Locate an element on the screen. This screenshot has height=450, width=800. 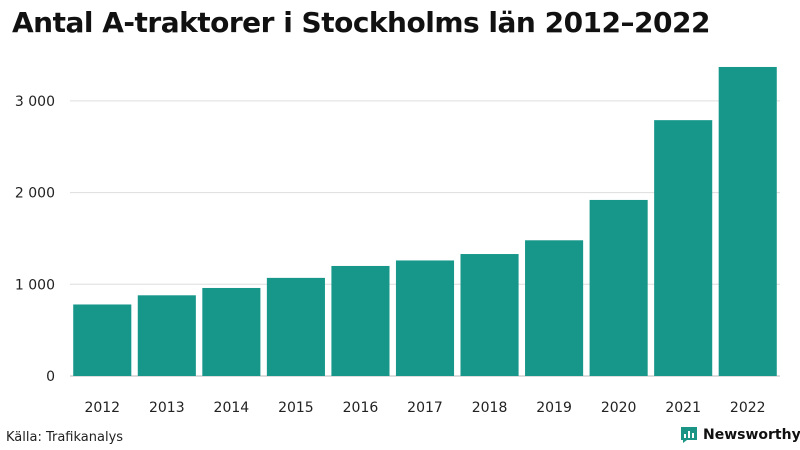
y-axis-ticks: 0 1 000 2 000 3 000 is located at coordinates (35, 239).